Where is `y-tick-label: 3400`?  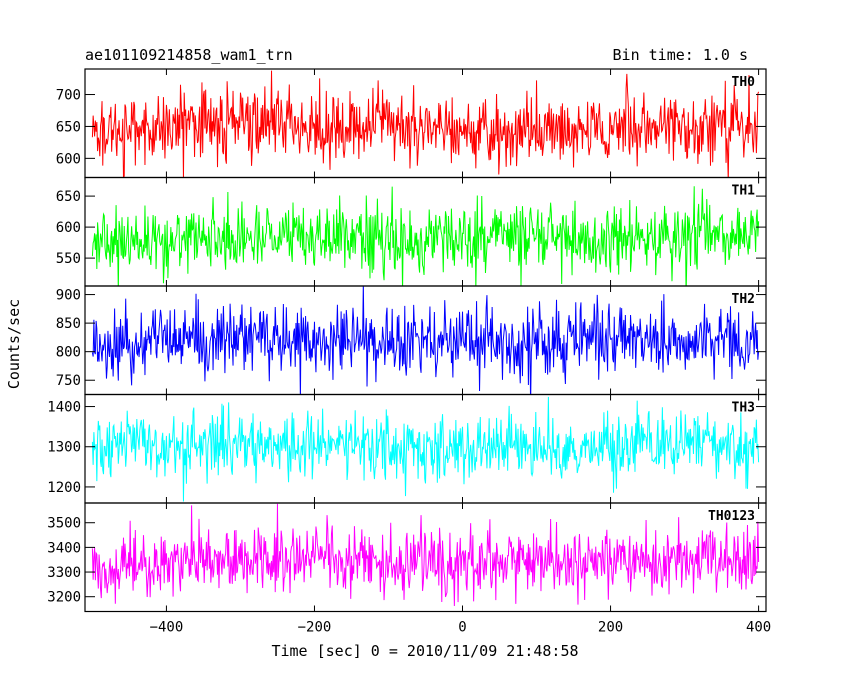 y-tick-label: 3400 is located at coordinates (64, 548).